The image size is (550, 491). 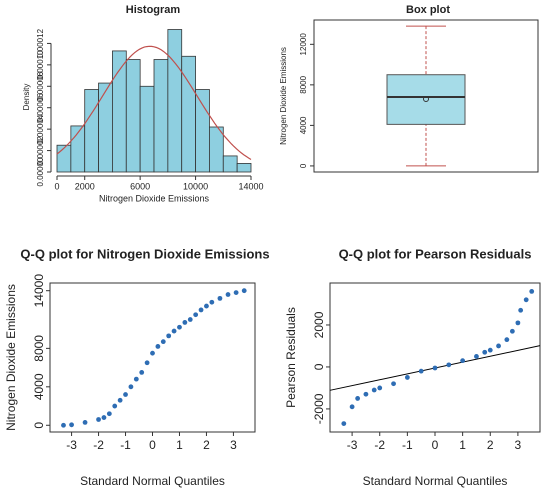 What do you see at coordinates (40, 150) in the screenshot?
I see `y-tick-label: 0.00002` at bounding box center [40, 150].